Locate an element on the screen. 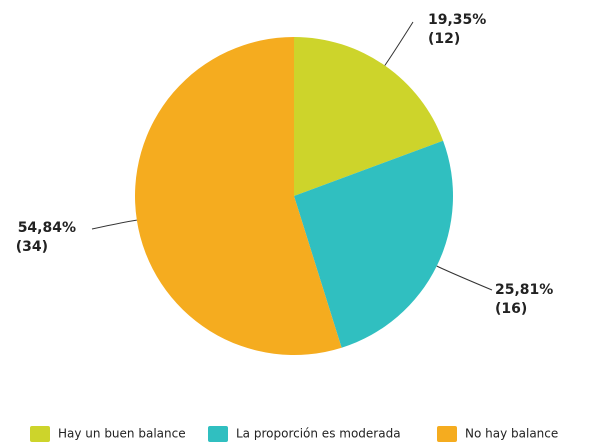 The image size is (601, 445). value-label: 19,35% is located at coordinates (457, 20).